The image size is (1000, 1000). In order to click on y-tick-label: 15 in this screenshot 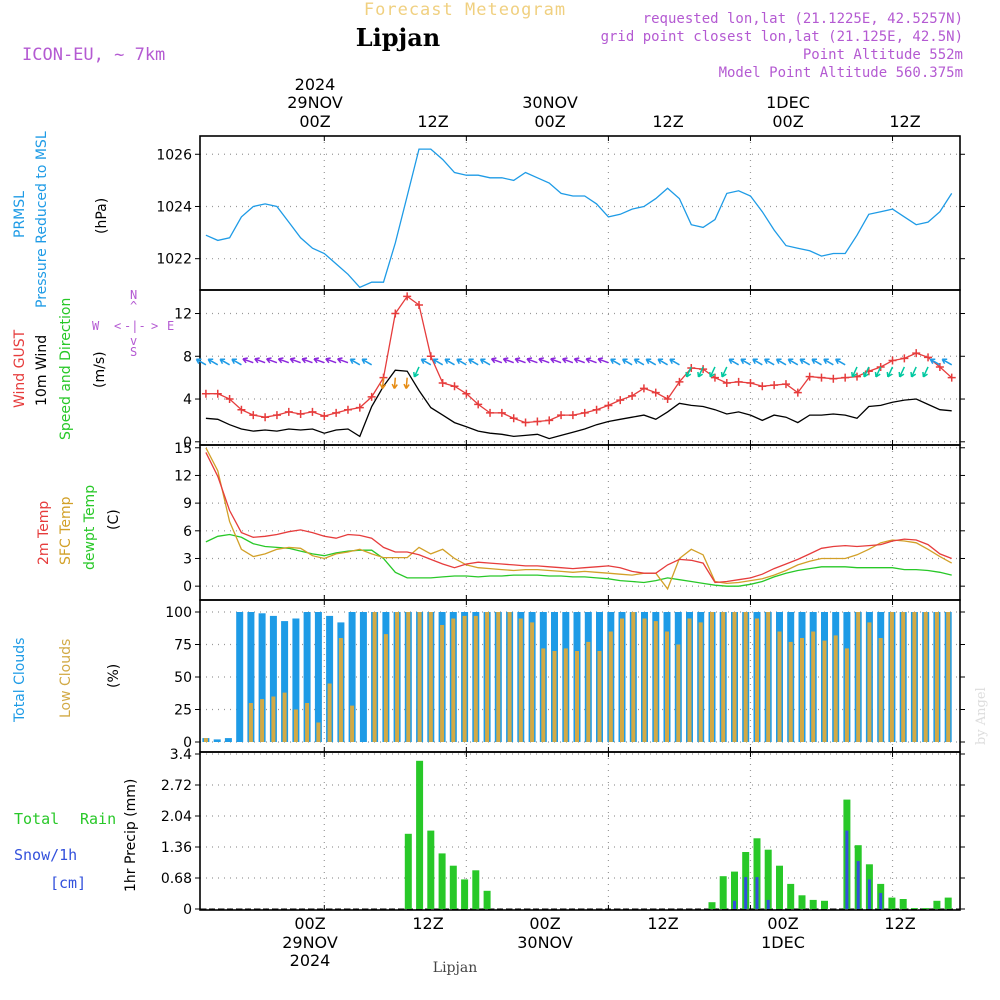, I will do `click(183, 449)`.